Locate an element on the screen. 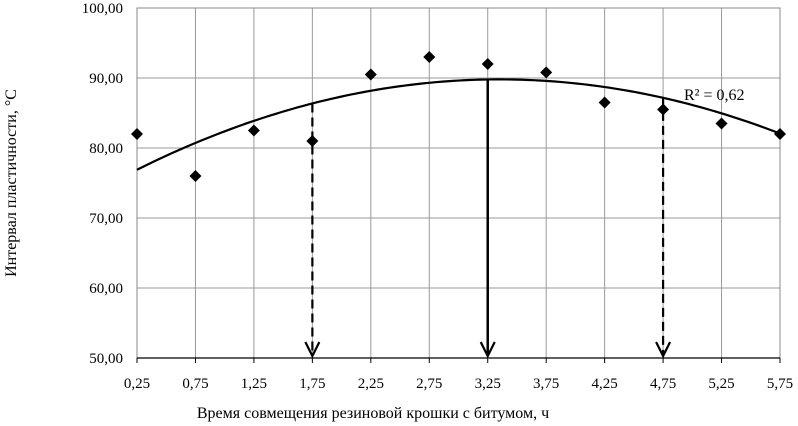 The height and width of the screenshot is (426, 798). y-tick-label: 90,00 is located at coordinates (106, 79).